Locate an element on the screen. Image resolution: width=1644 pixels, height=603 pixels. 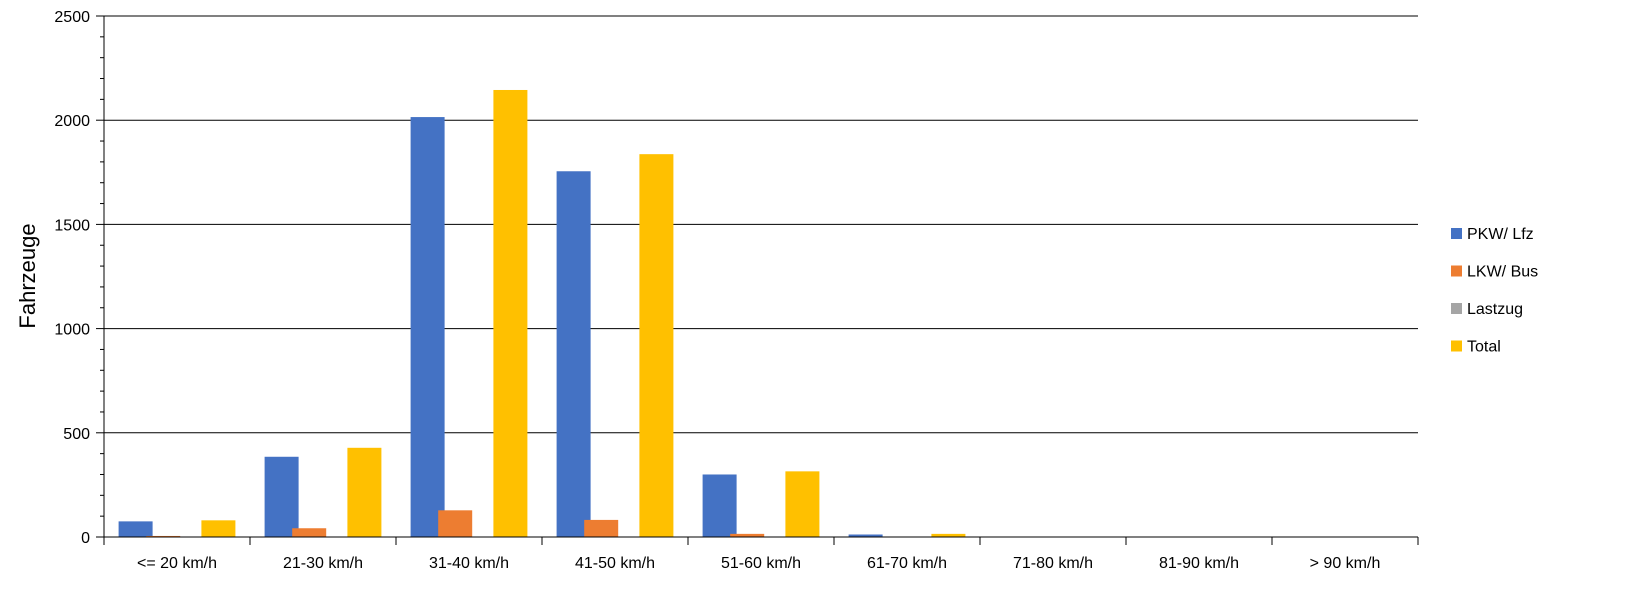
y-tick-label: 500 is located at coordinates (76, 434).